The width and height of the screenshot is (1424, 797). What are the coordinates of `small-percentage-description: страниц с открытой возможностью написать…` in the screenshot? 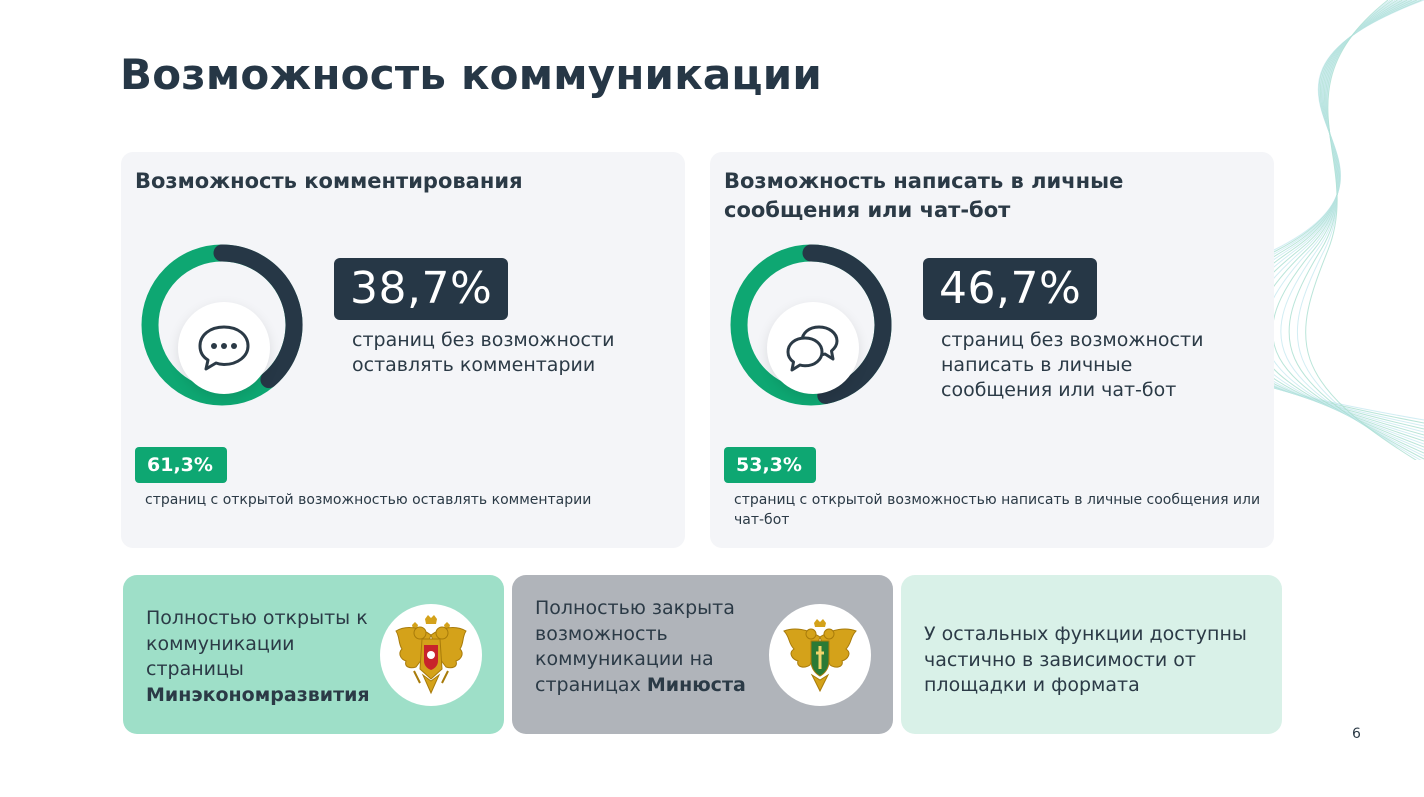 It's located at (997, 510).